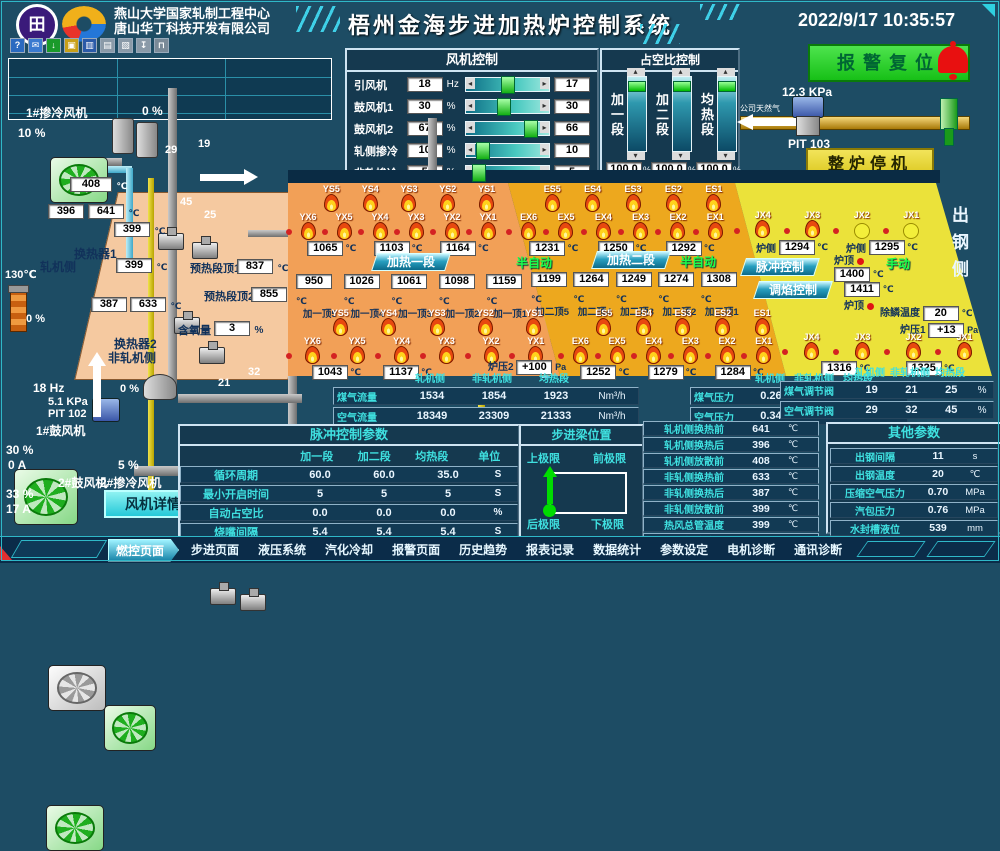  What do you see at coordinates (349, 512) in the screenshot?
I see `table-row: 自动占空比 0.0 0.0 0.0 %` at bounding box center [349, 512].